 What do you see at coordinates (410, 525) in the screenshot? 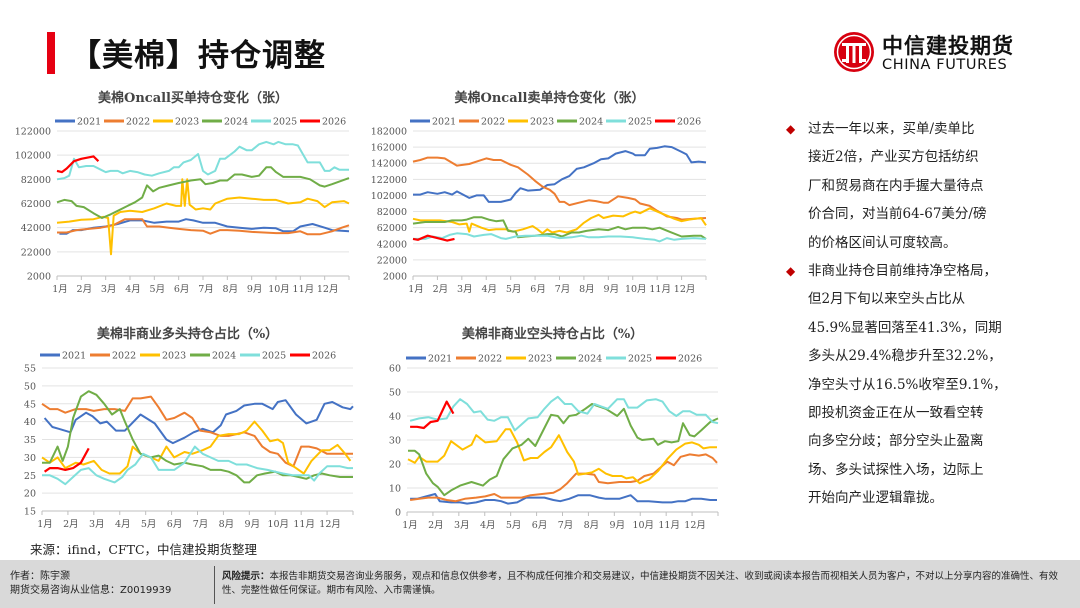
I see `x-tick-label: 1月` at bounding box center [410, 525].